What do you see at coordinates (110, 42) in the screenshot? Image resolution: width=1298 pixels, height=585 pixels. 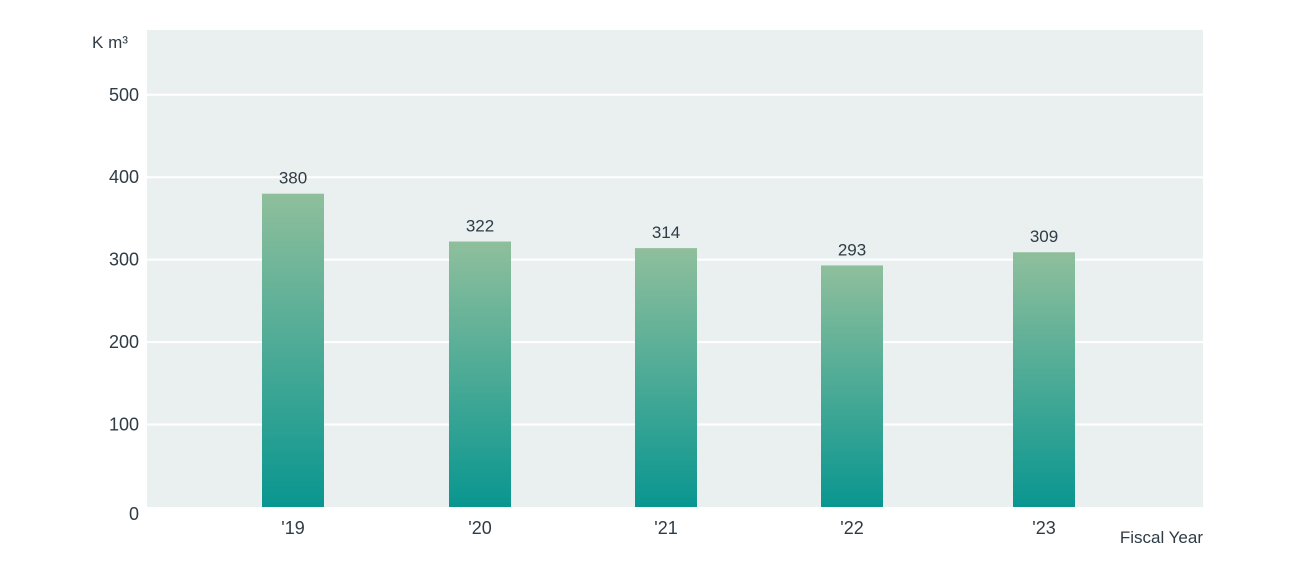 I see `y-axis-unit-label: K m³` at bounding box center [110, 42].